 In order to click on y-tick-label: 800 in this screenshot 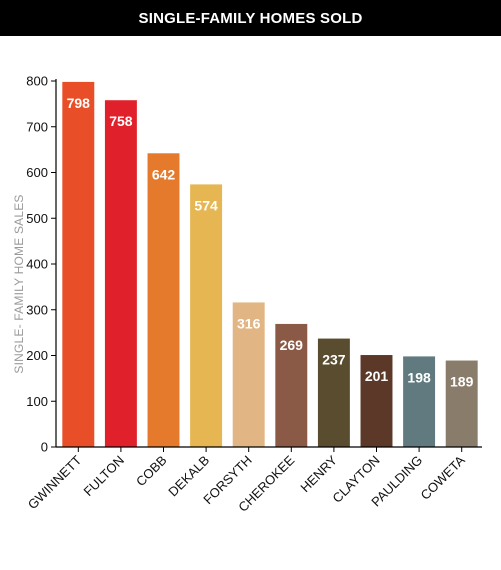, I will do `click(37, 81)`.